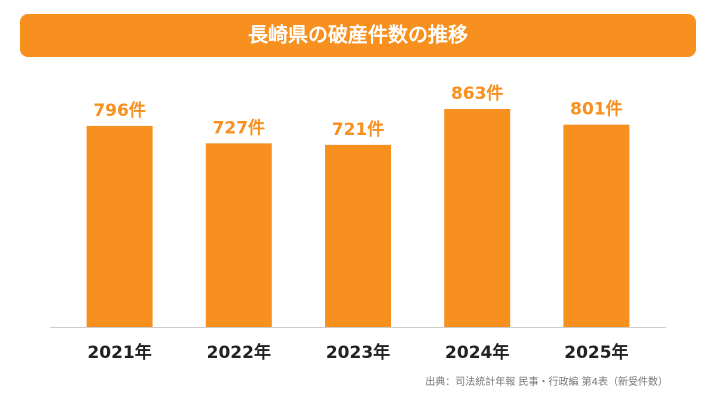 The width and height of the screenshot is (716, 403). Describe the element at coordinates (596, 352) in the screenshot. I see `x-tick-label: 2025年` at that location.